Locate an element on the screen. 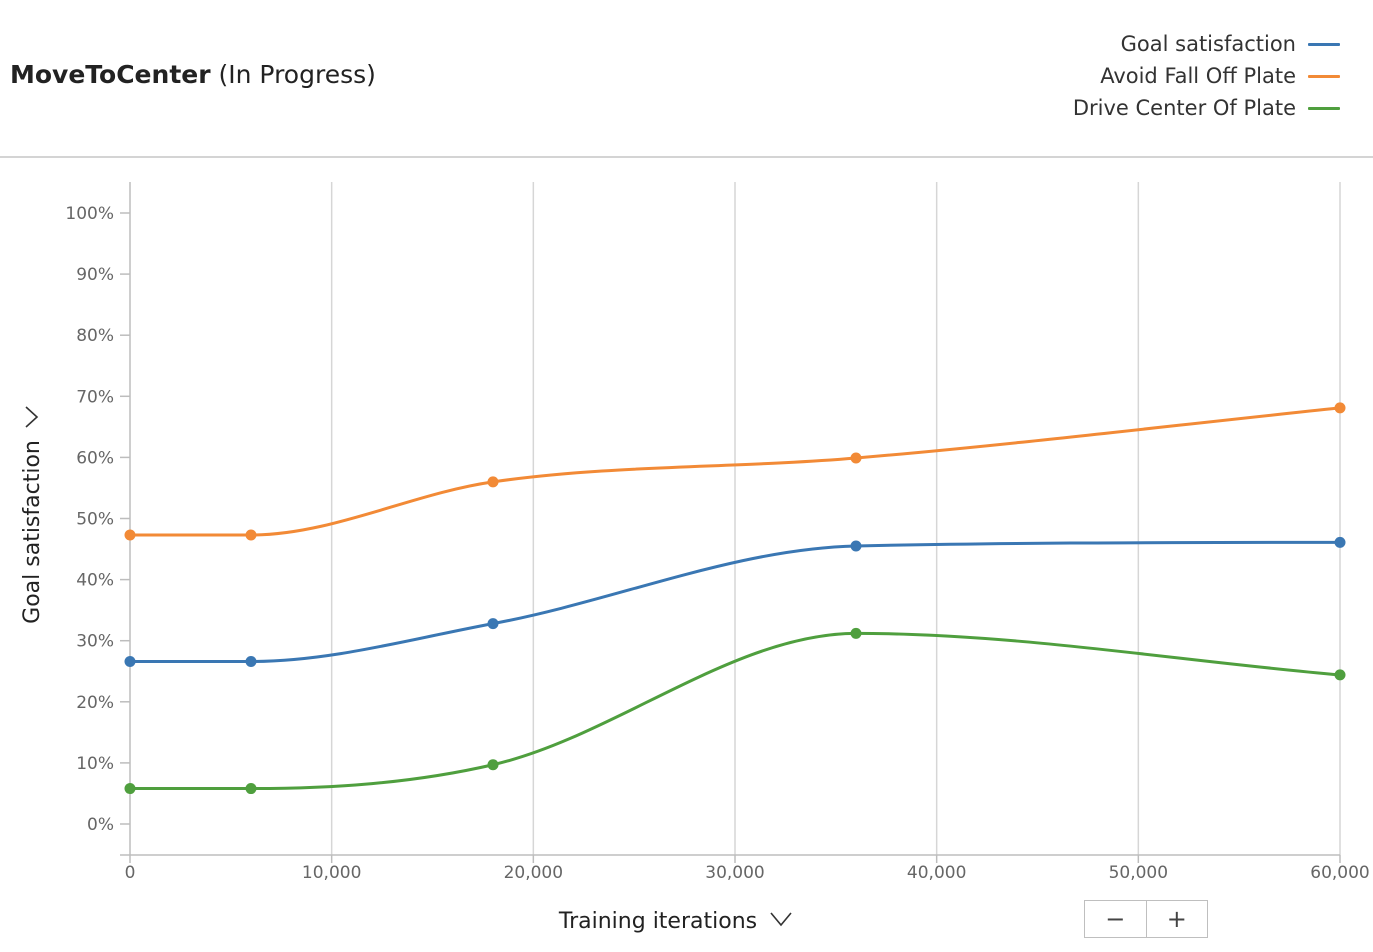 The width and height of the screenshot is (1373, 952). legend-label: Drive Center Of Plate is located at coordinates (1184, 108).